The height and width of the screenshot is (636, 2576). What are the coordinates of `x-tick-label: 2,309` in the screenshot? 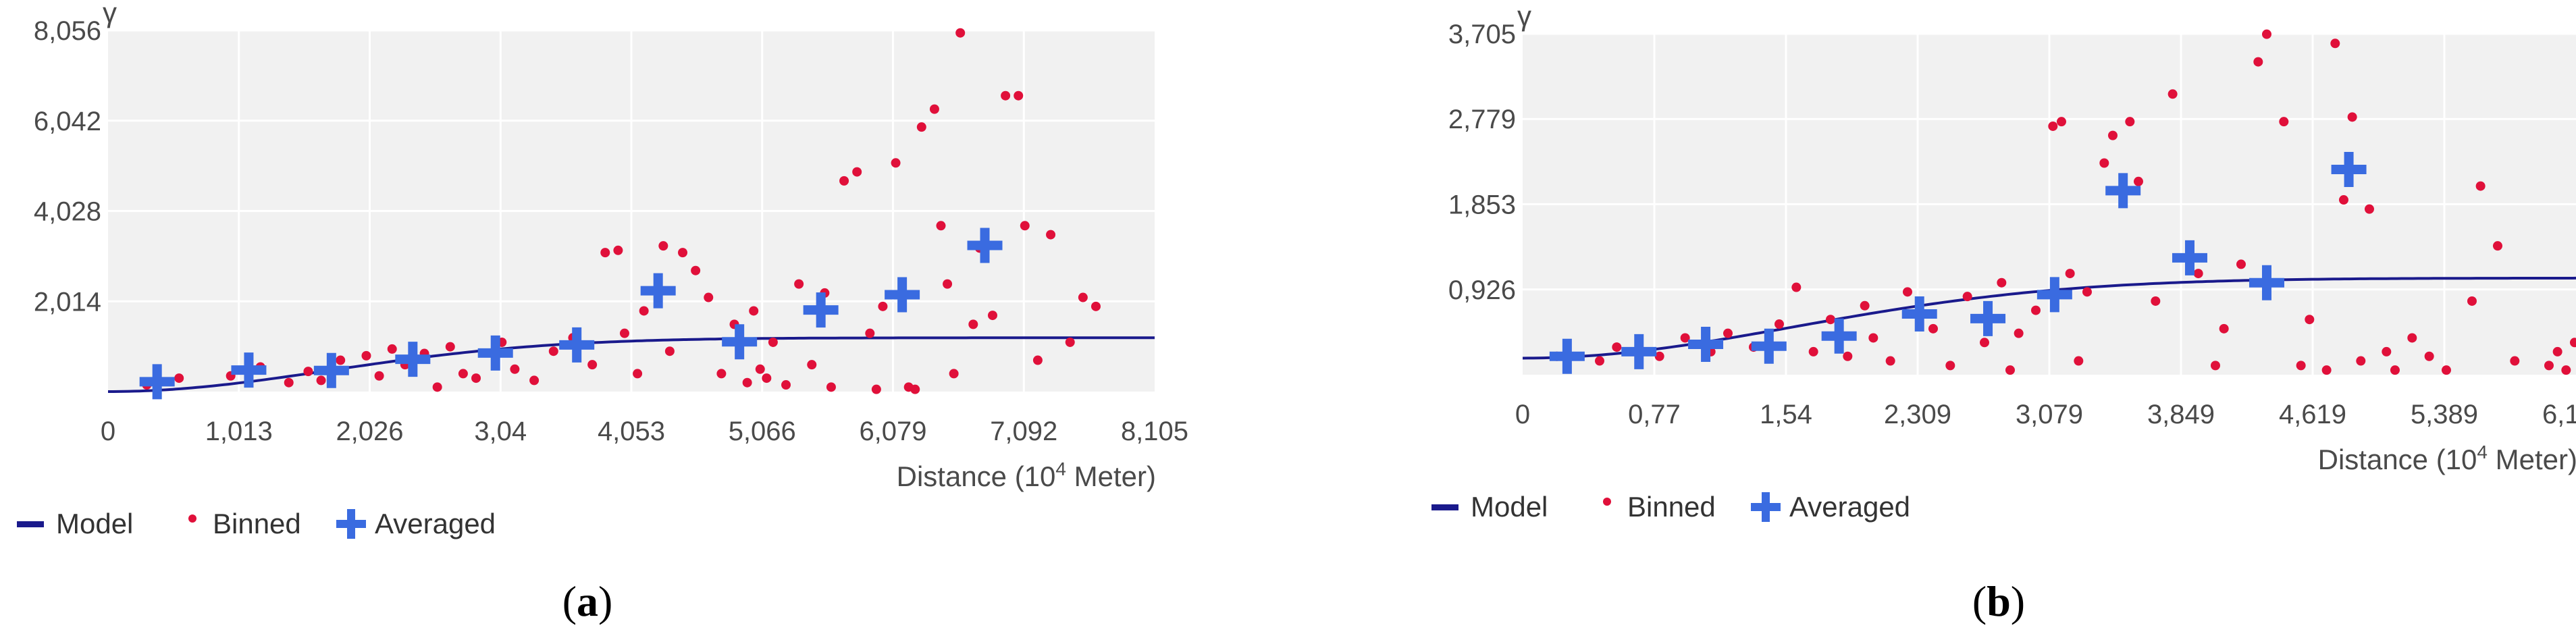 It's located at (1917, 414).